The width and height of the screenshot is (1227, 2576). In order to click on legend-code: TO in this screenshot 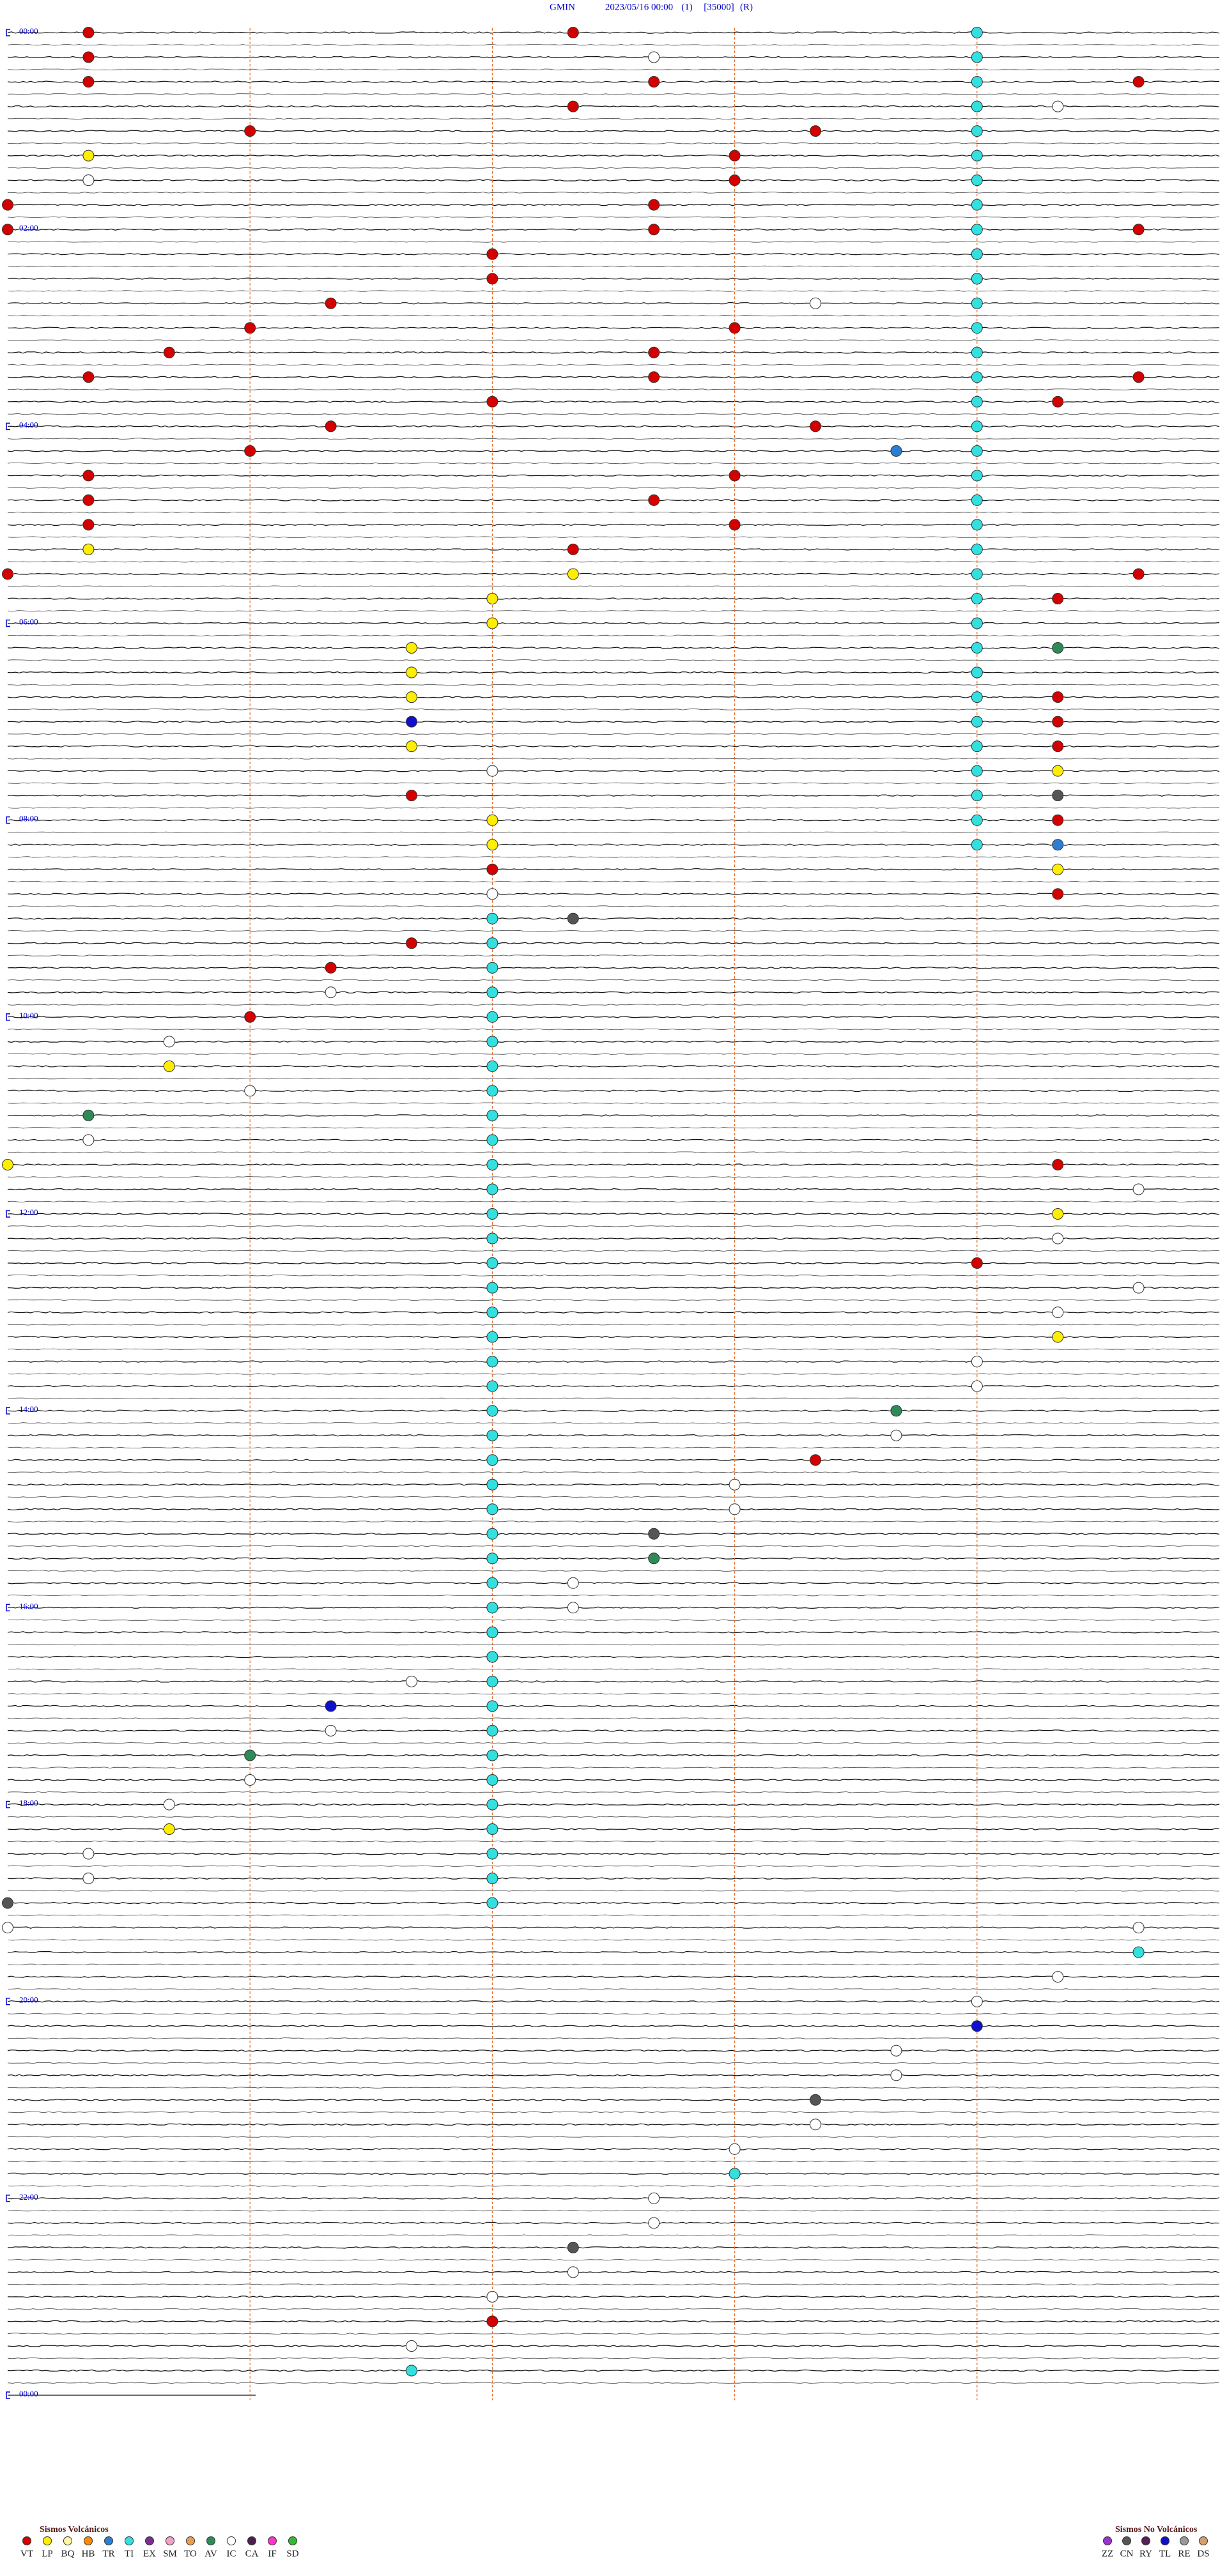, I will do `click(190, 2554)`.